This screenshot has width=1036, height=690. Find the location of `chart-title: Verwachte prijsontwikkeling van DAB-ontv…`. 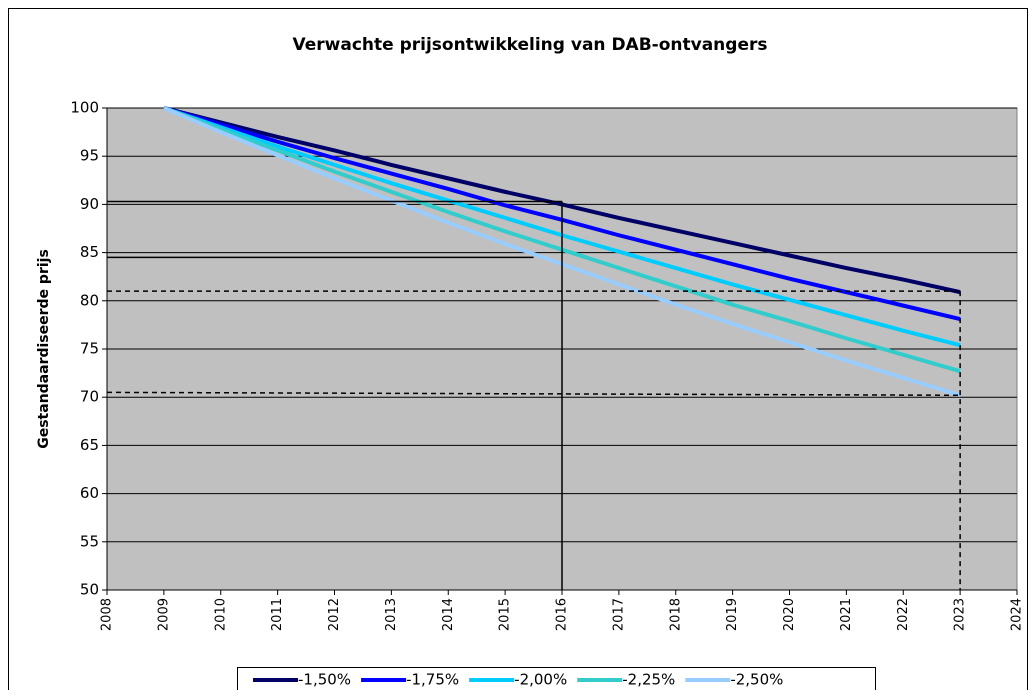

chart-title: Verwachte prijsontwikkeling van DAB-ontv… is located at coordinates (530, 45).